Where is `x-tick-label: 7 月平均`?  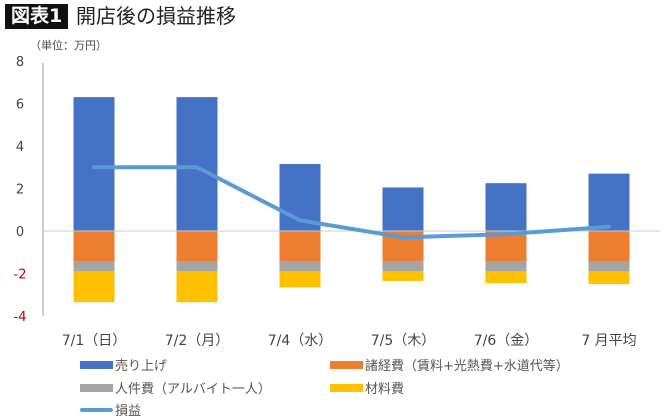
x-tick-label: 7 月平均 is located at coordinates (608, 341).